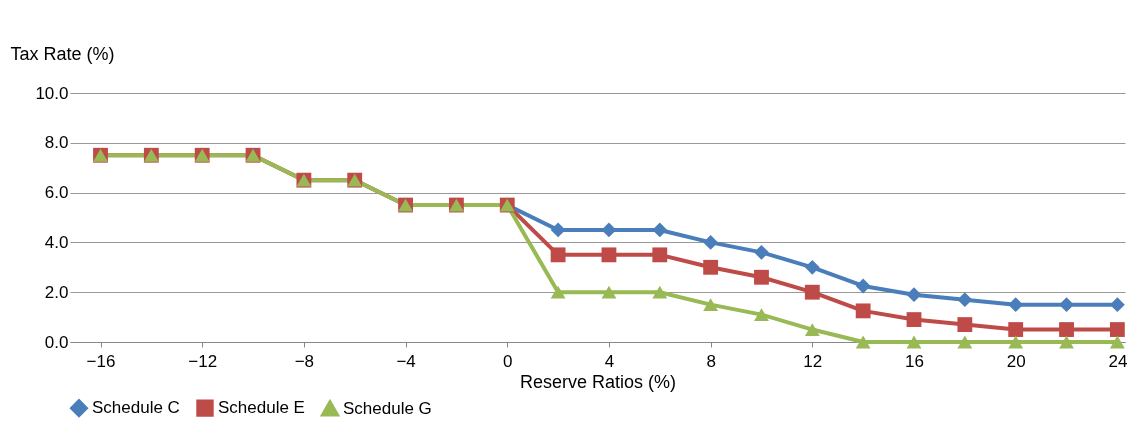 The image size is (1142, 428). What do you see at coordinates (304, 361) in the screenshot?
I see `x-tick-label: −8` at bounding box center [304, 361].